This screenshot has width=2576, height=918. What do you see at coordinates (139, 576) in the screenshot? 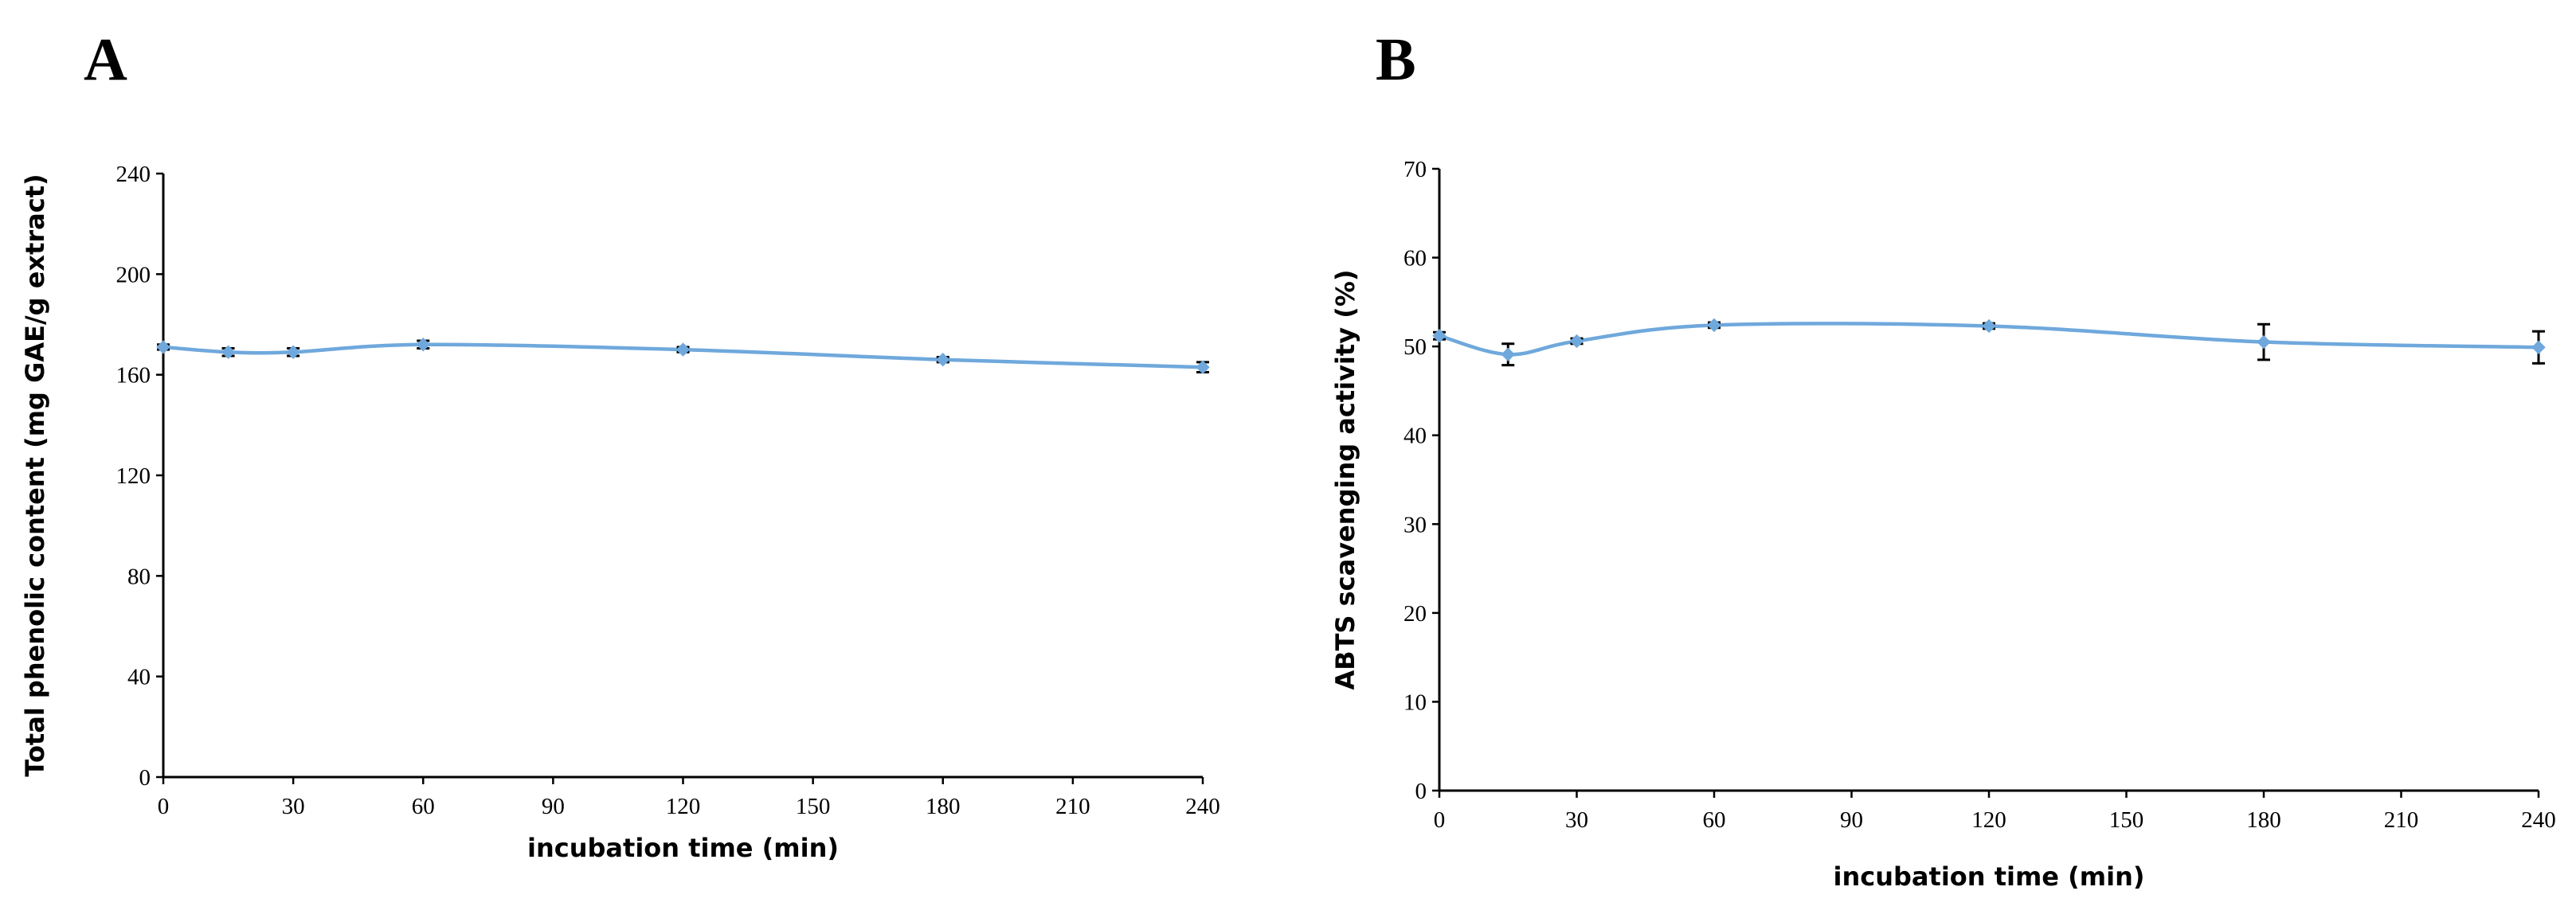
I see `y-tick-label: 80` at bounding box center [139, 576].